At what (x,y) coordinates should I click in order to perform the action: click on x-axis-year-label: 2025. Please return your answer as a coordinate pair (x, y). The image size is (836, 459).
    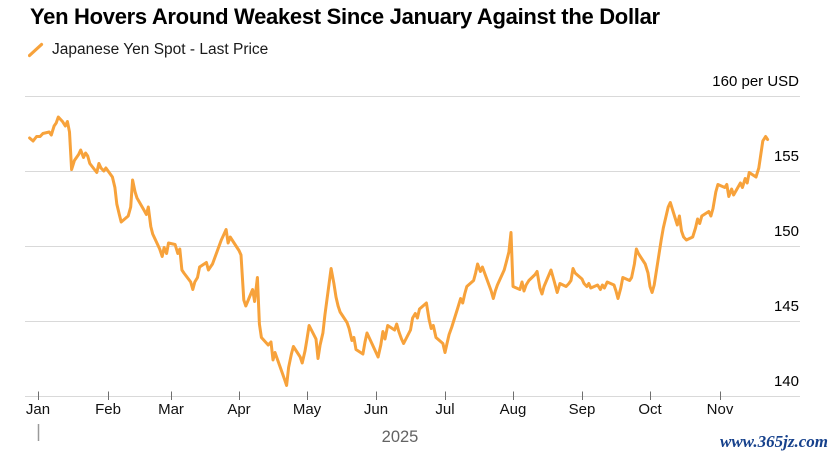
    Looking at the image, I should click on (400, 437).